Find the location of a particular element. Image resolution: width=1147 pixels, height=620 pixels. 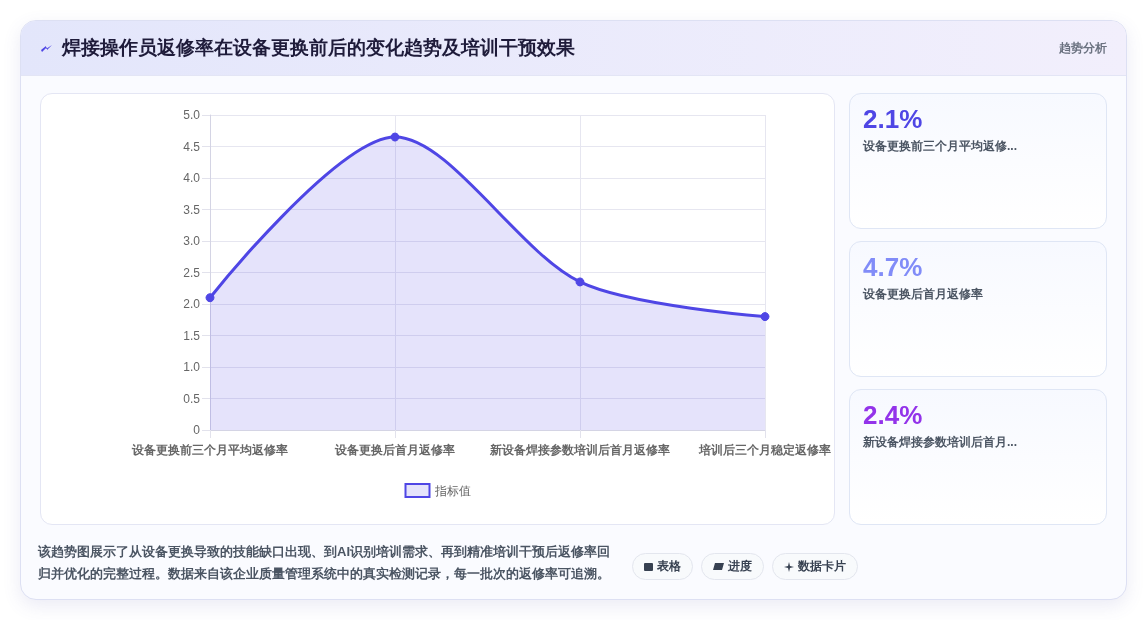

pill-button: 数据卡片 is located at coordinates (815, 566).